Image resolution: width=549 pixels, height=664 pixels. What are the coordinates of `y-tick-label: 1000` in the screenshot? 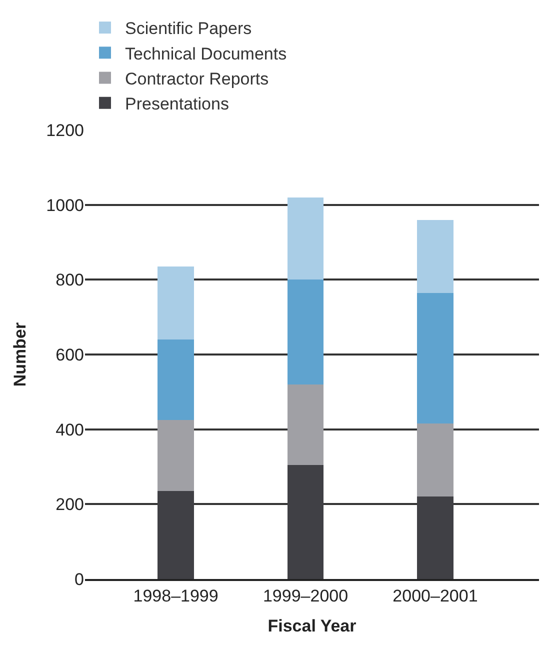 It's located at (65, 205).